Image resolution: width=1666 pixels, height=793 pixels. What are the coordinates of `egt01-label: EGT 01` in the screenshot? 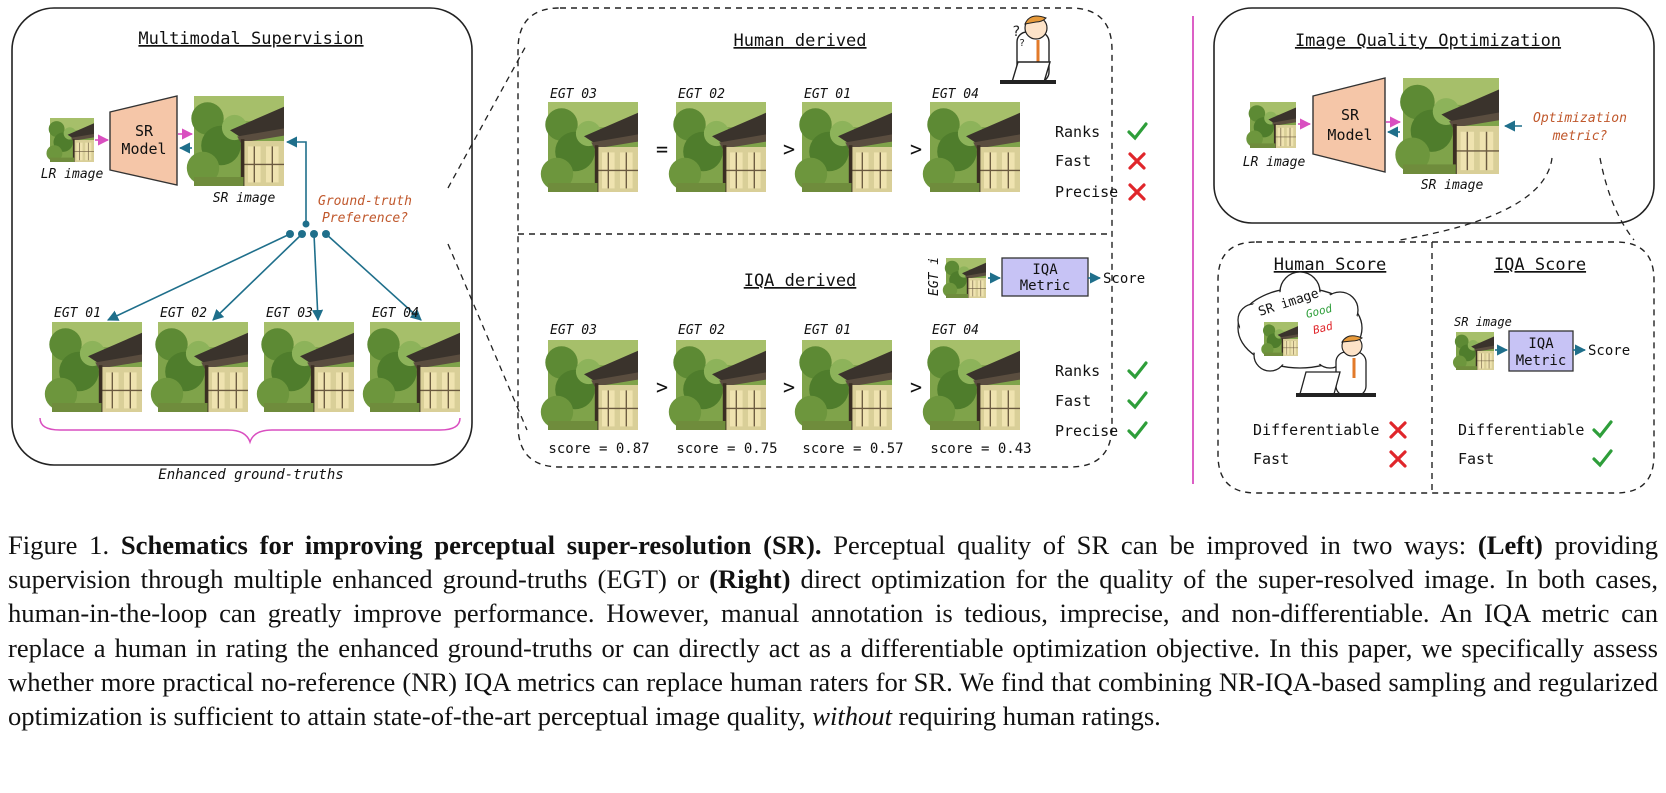 It's located at (77, 313).